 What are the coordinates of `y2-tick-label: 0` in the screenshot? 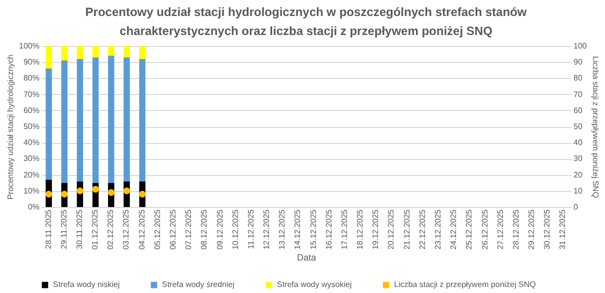 It's located at (576, 207).